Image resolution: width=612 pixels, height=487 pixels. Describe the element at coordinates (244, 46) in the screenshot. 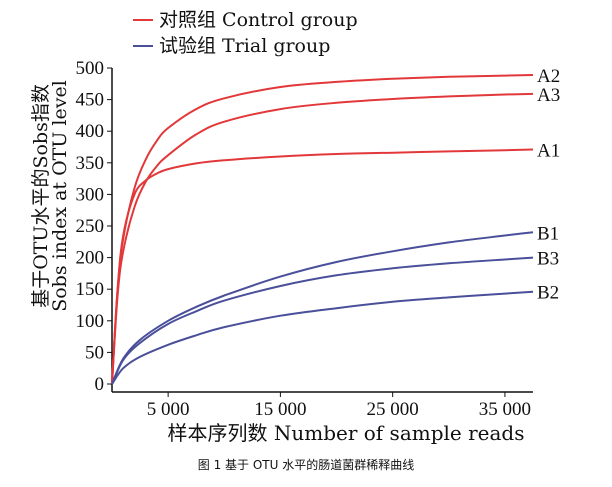

I see `legend-label-trial: 试验组 Trial group` at that location.